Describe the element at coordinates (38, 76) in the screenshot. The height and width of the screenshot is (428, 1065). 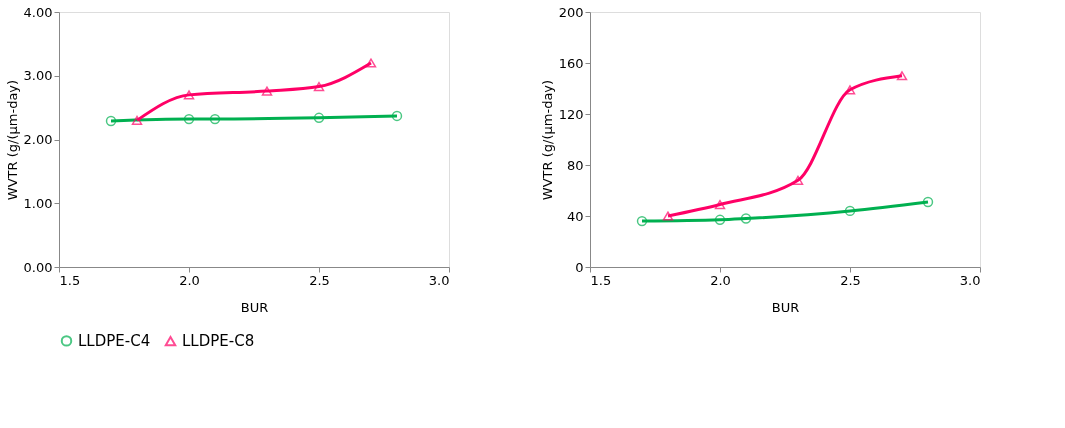
I see `y-tick-label: 3.00` at that location.